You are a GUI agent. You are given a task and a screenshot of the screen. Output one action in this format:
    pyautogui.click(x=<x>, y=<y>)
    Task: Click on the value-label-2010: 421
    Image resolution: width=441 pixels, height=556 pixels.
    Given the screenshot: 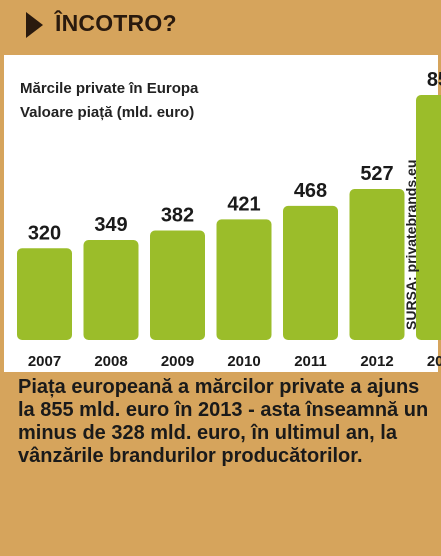 What is the action you would take?
    pyautogui.click(x=243, y=204)
    